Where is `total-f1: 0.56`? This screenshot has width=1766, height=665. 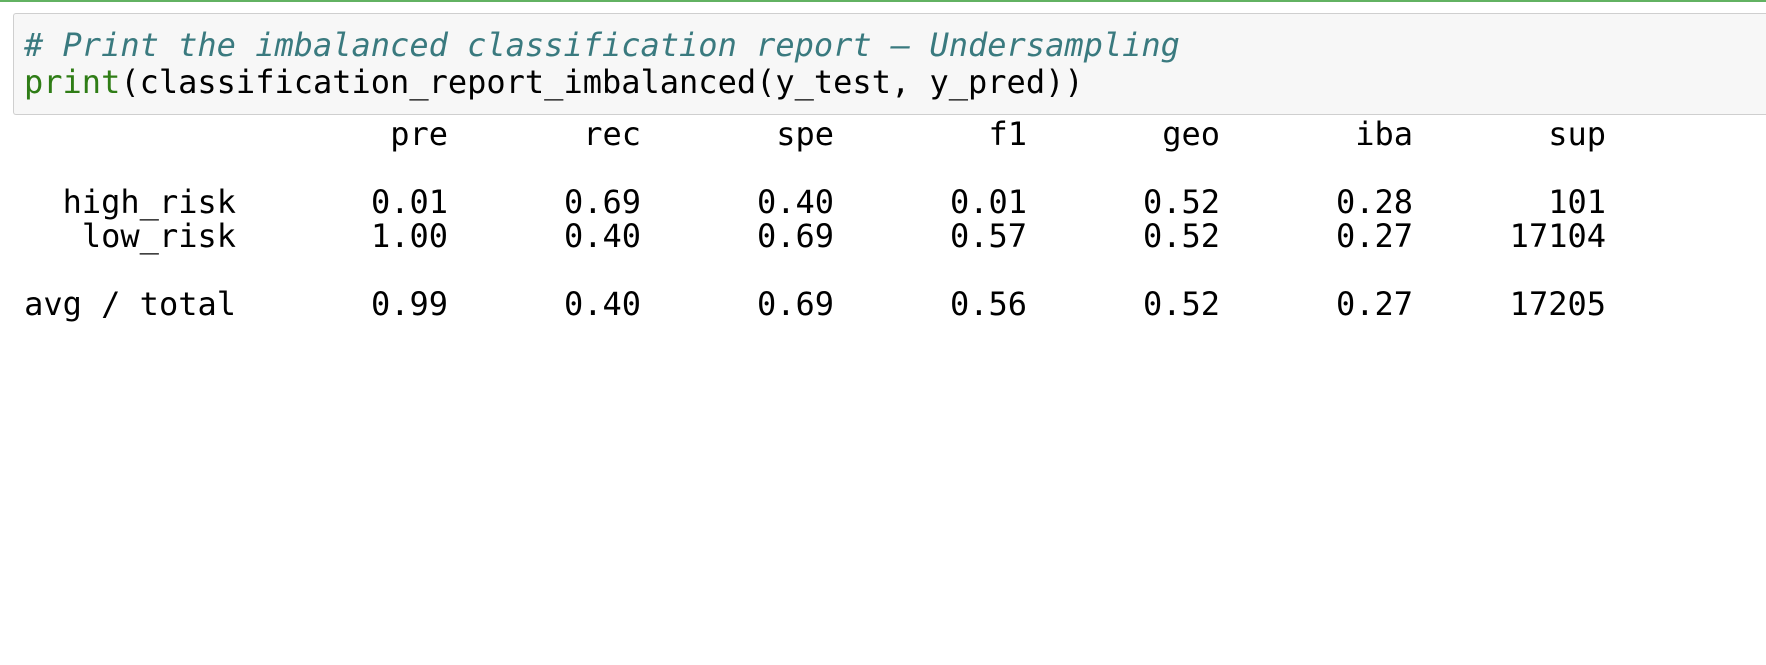
total-f1: 0.56 is located at coordinates (988, 304).